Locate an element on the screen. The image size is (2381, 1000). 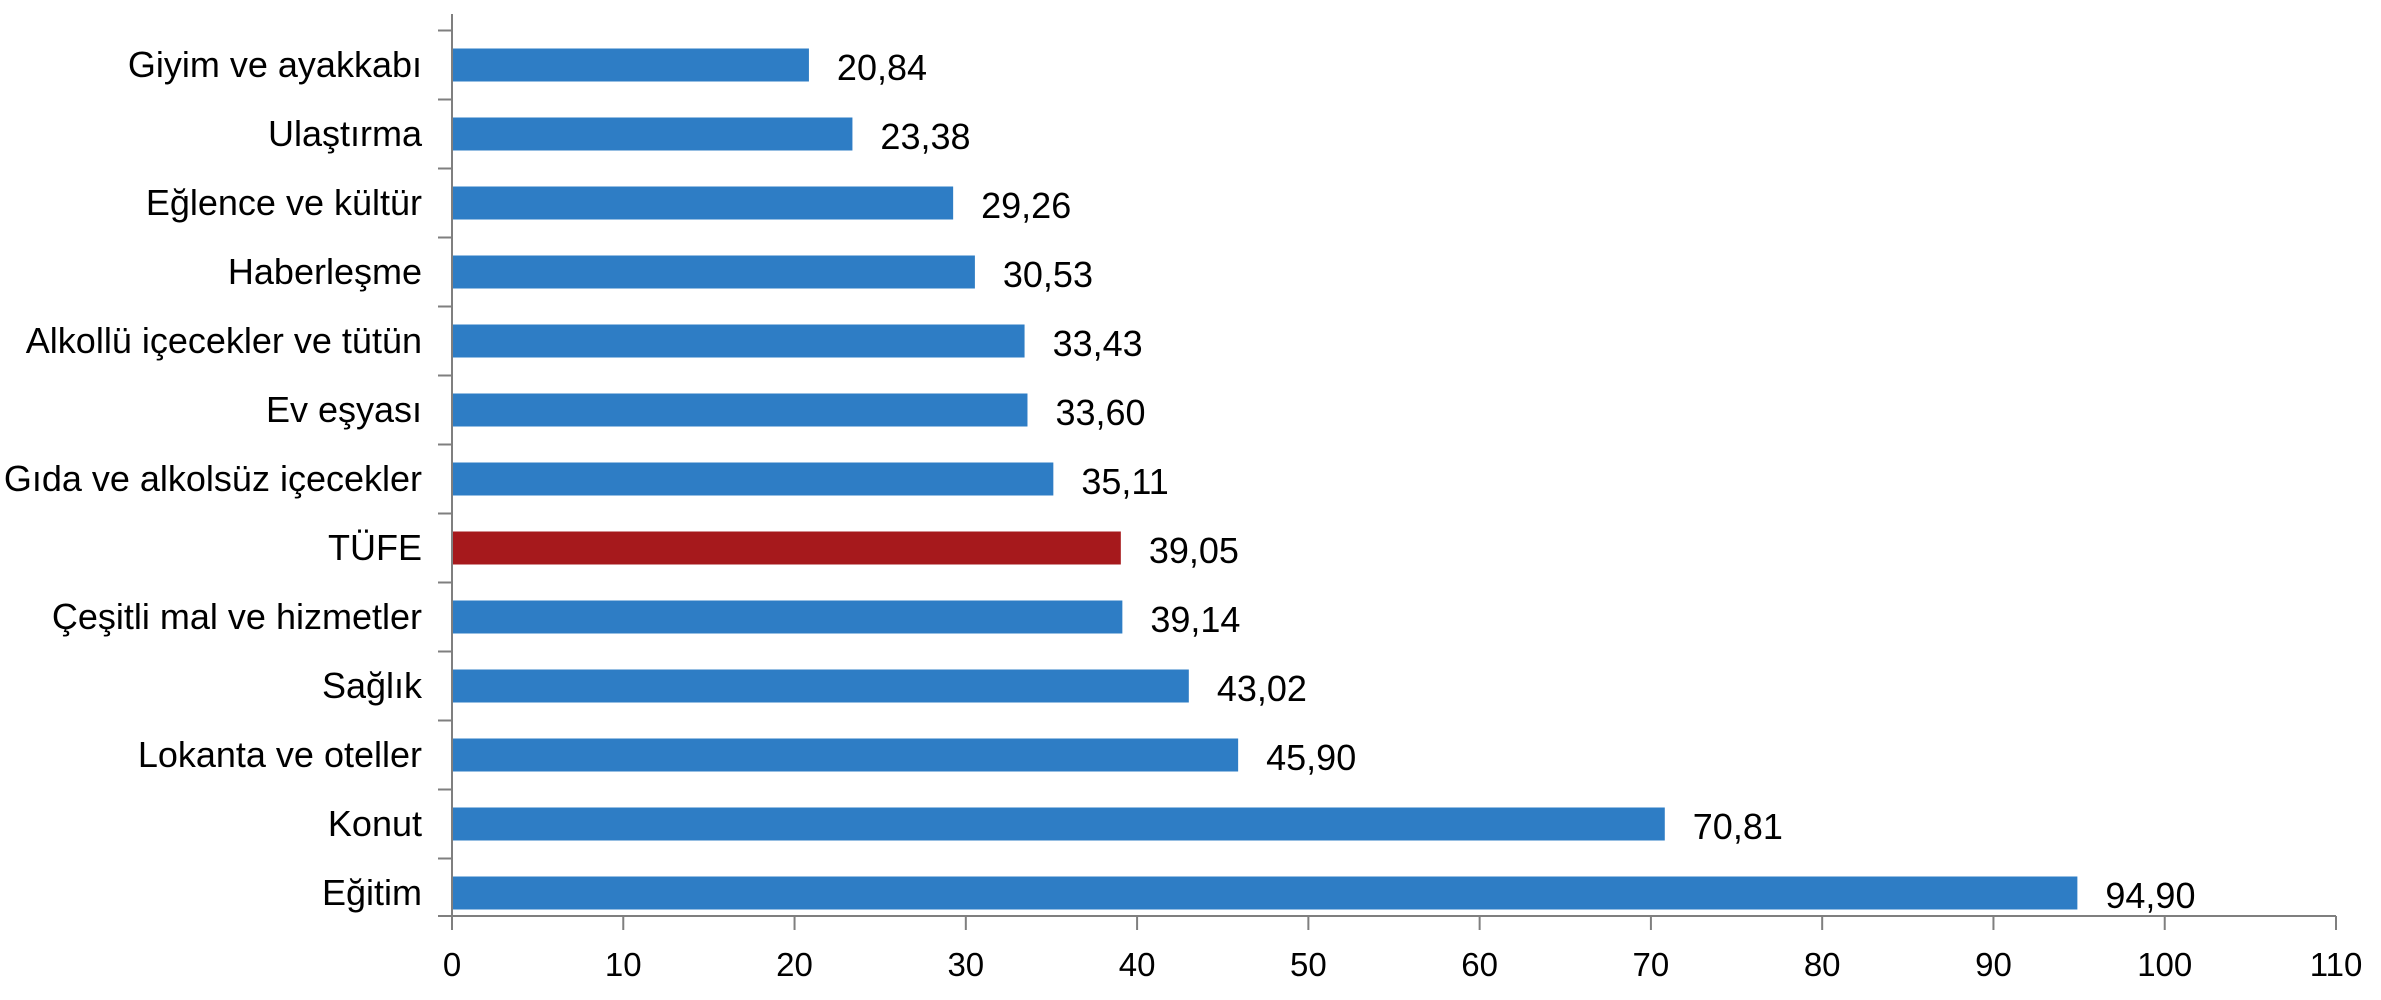
category-label-12: Eğitim is located at coordinates (372, 892).